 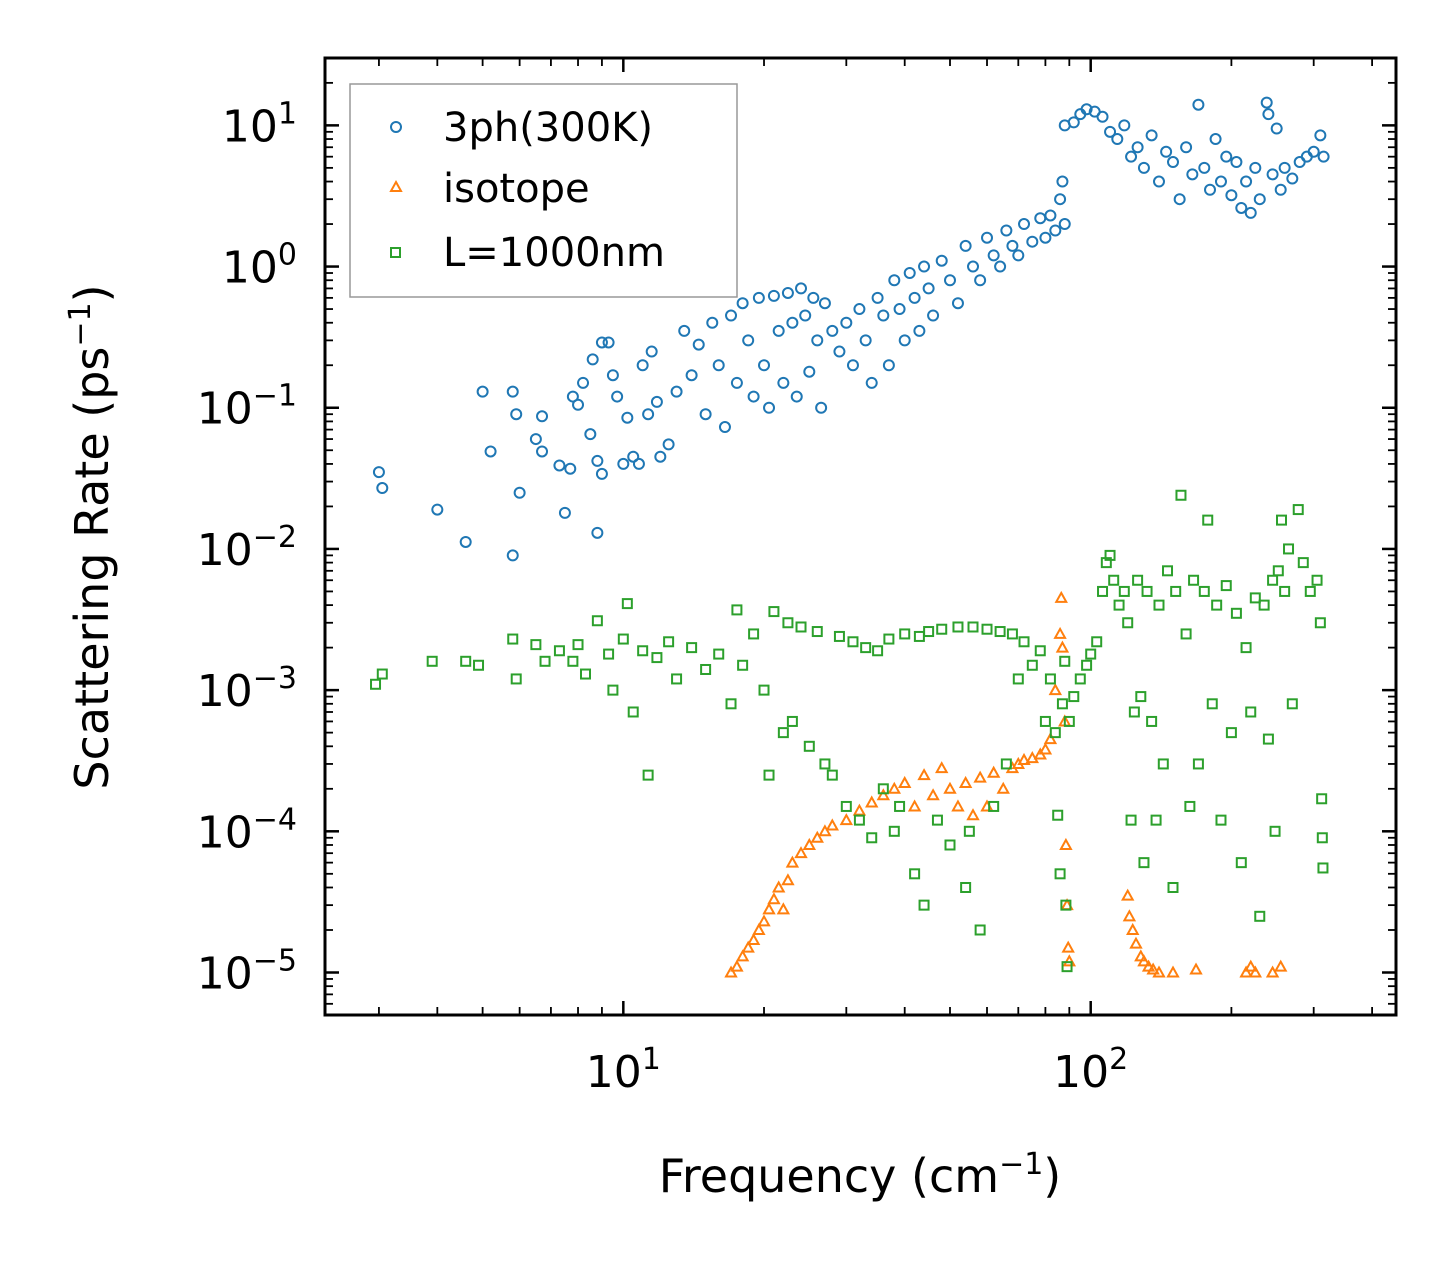 What do you see at coordinates (247, 407) in the screenshot?
I see `y-tick-label: 10⁻¹` at bounding box center [247, 407].